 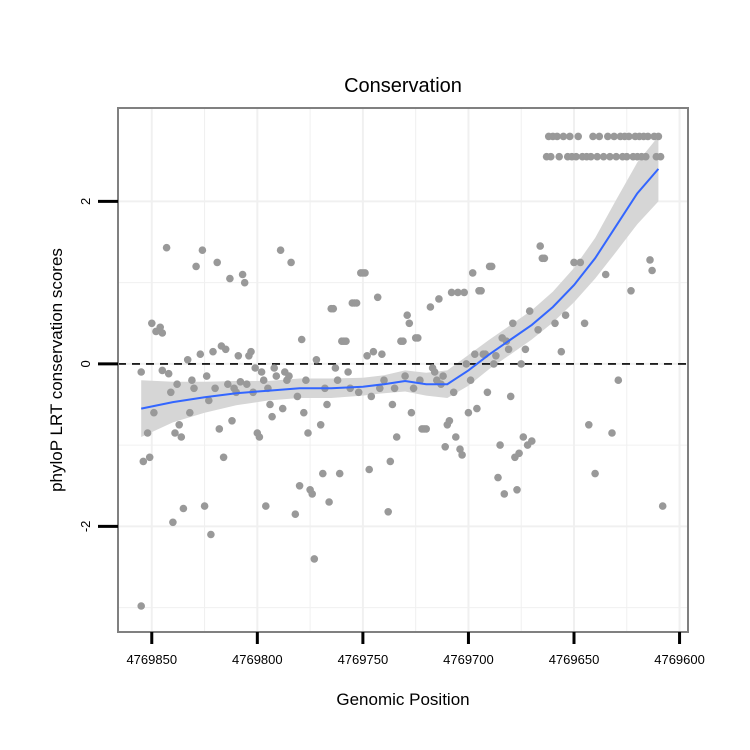 What do you see at coordinates (679, 659) in the screenshot?
I see `x-tick-label: 4769600` at bounding box center [679, 659].